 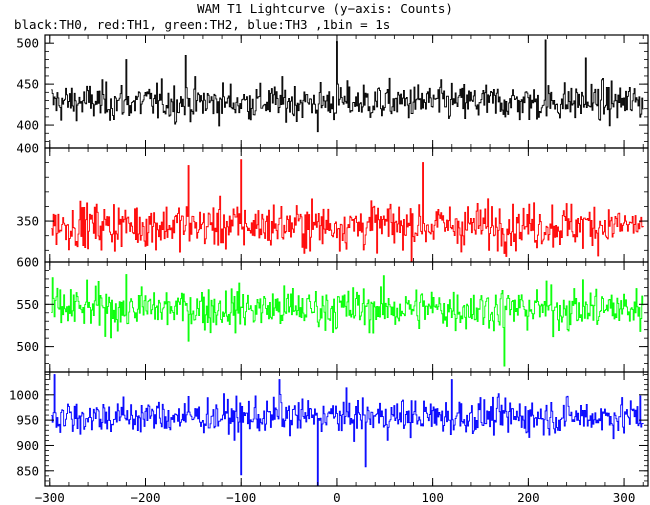 What do you see at coordinates (27, 221) in the screenshot?
I see `y-tick-label: 350` at bounding box center [27, 221].